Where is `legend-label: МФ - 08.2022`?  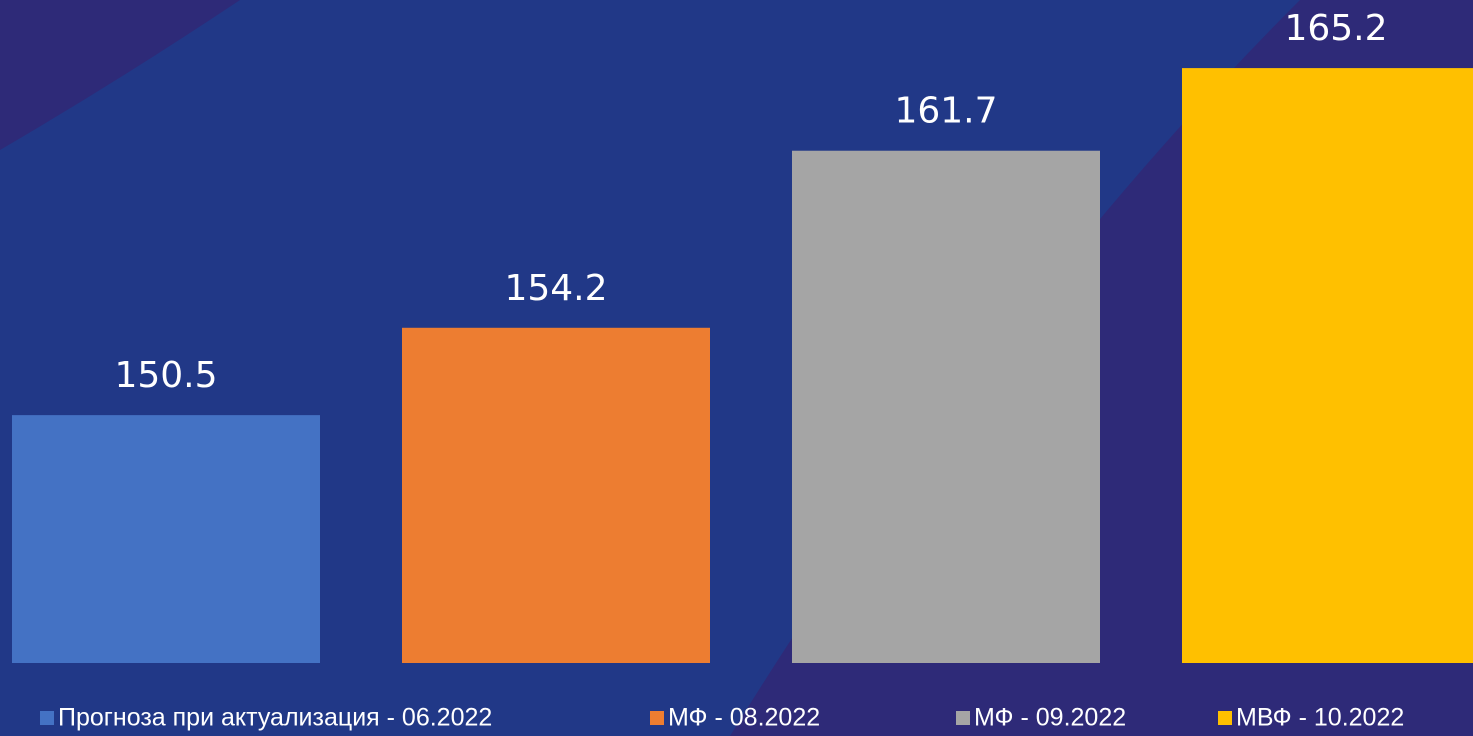
legend-label: МФ - 08.2022 is located at coordinates (744, 718).